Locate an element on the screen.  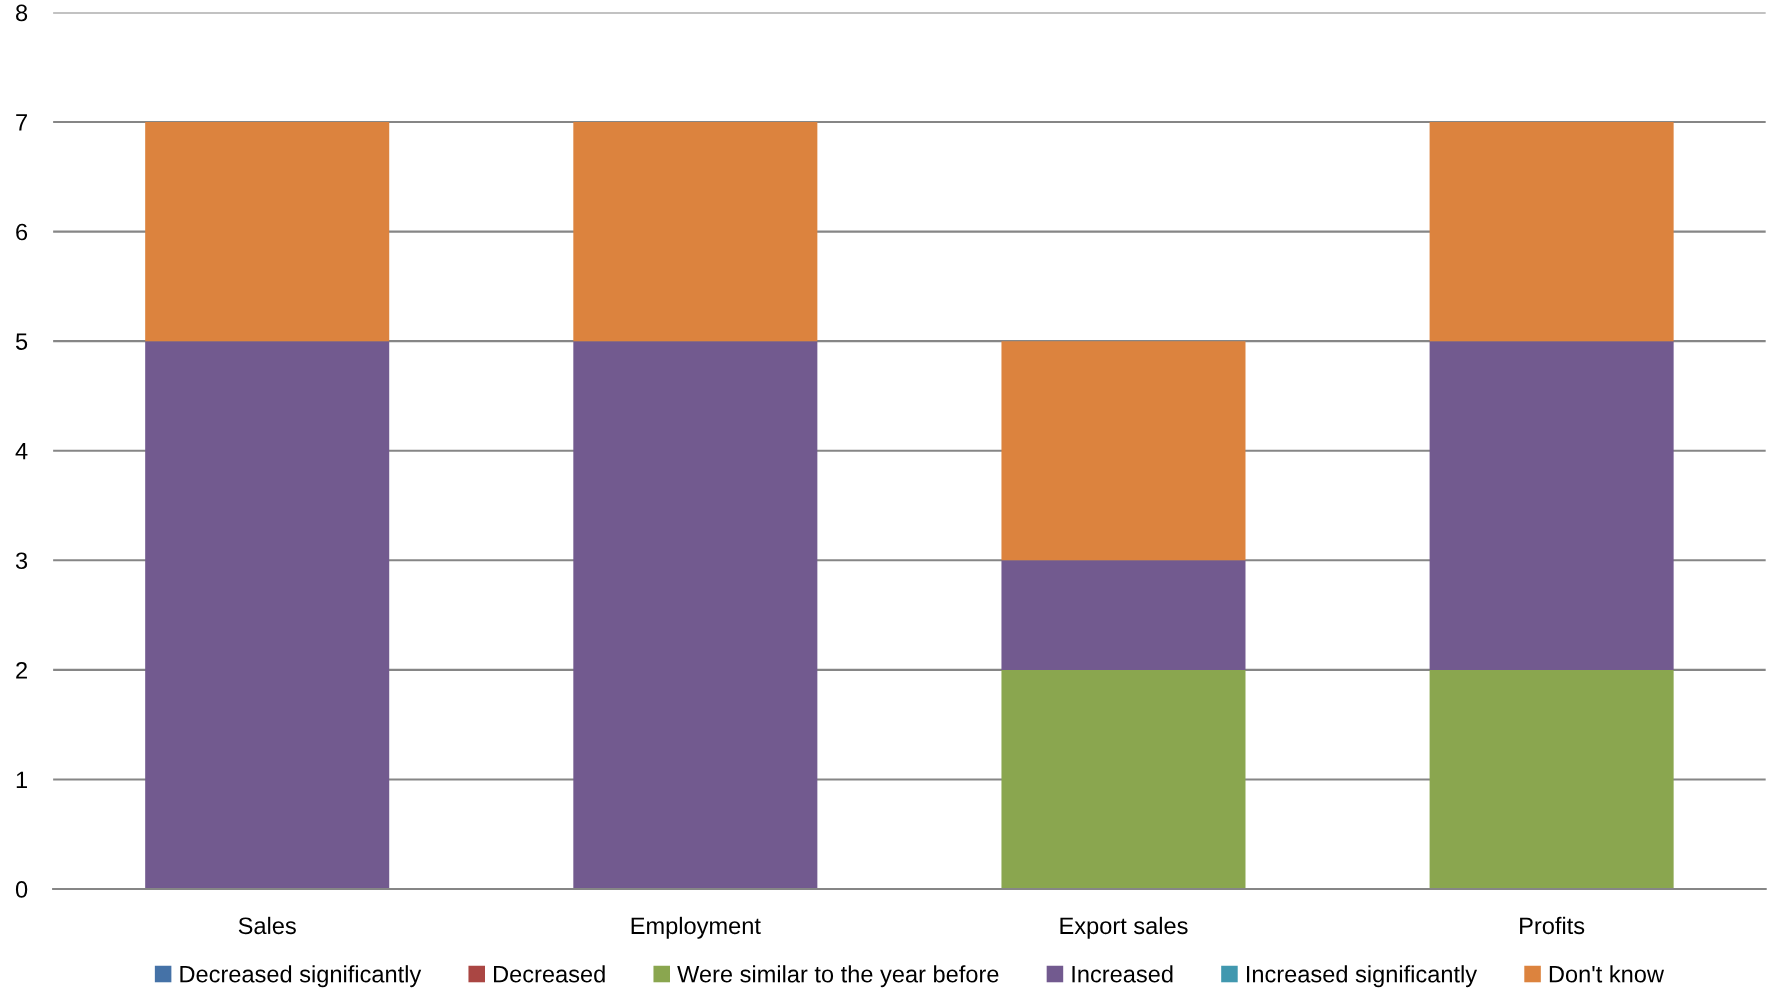
y-tick-label: 0 is located at coordinates (21, 889).